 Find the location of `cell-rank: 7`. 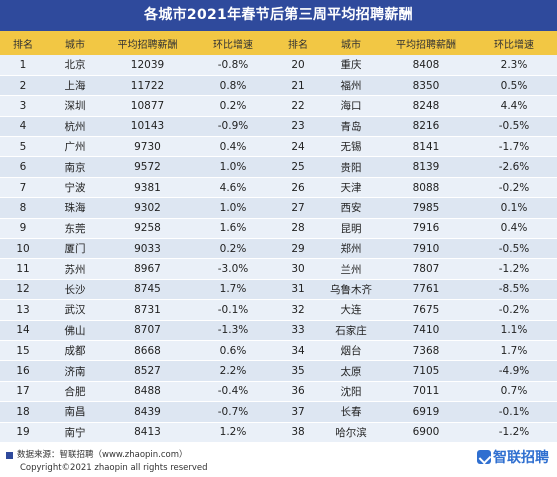

cell-rank: 7 is located at coordinates (23, 187).